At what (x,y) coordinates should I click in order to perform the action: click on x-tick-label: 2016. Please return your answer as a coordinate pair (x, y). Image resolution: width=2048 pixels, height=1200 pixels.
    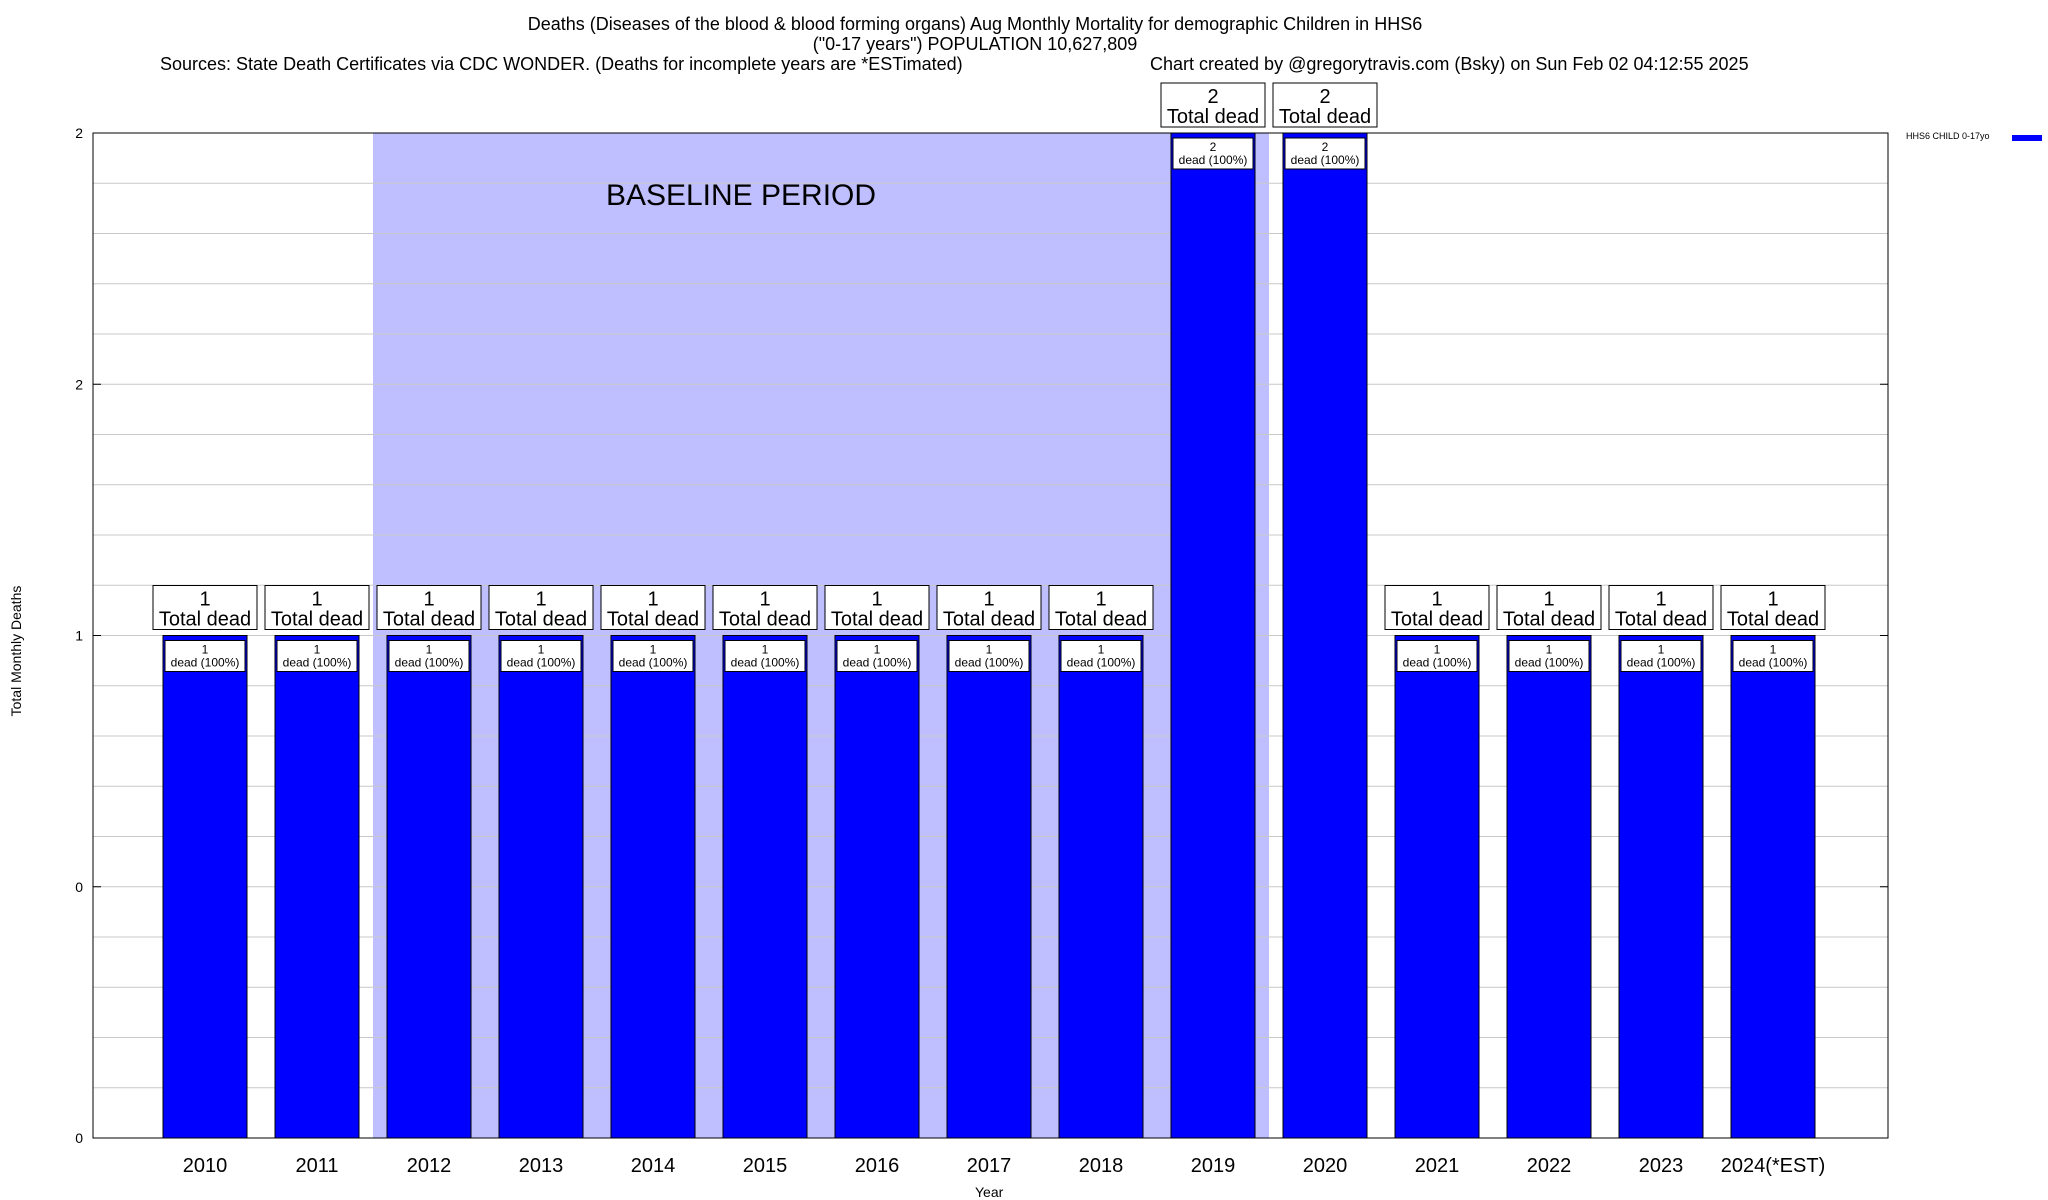
    Looking at the image, I should click on (877, 1166).